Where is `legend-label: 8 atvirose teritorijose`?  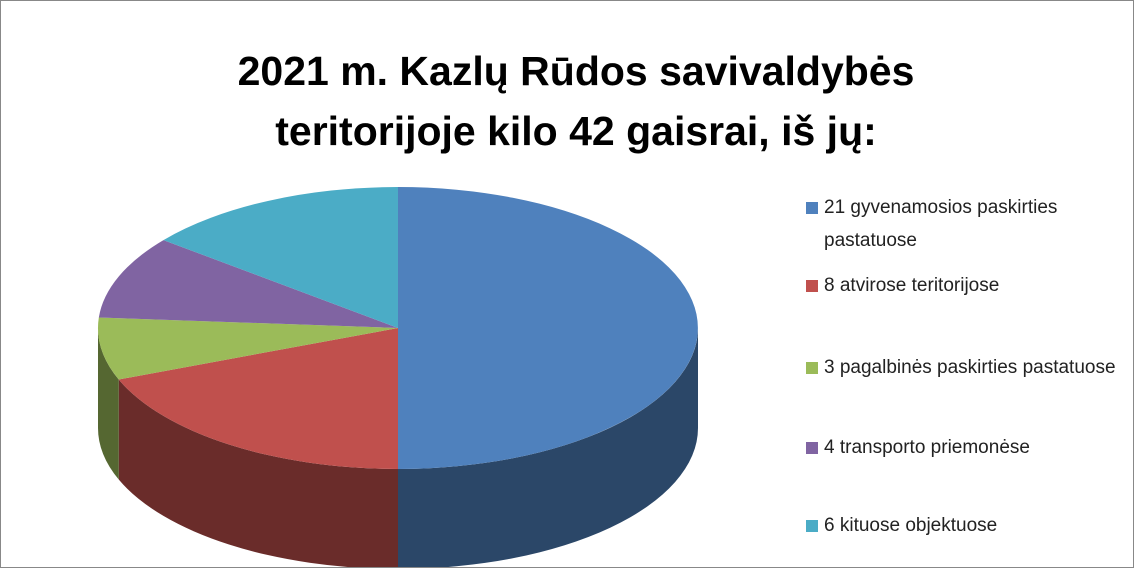 legend-label: 8 atvirose teritorijose is located at coordinates (912, 285).